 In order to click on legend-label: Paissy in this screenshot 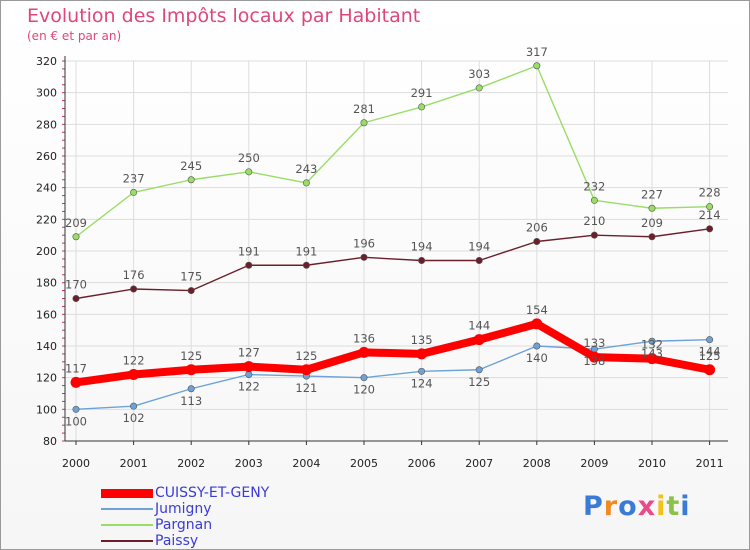, I will do `click(177, 541)`.